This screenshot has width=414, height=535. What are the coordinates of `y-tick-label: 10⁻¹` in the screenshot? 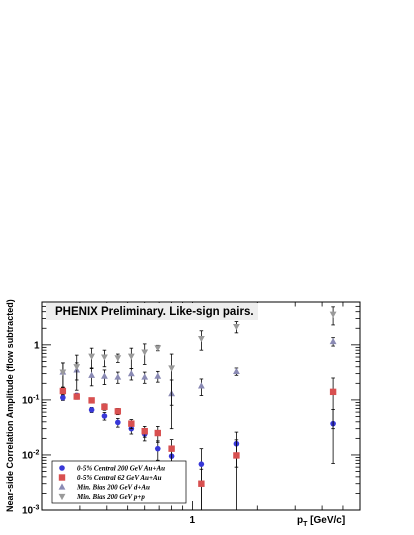 It's located at (30, 400).